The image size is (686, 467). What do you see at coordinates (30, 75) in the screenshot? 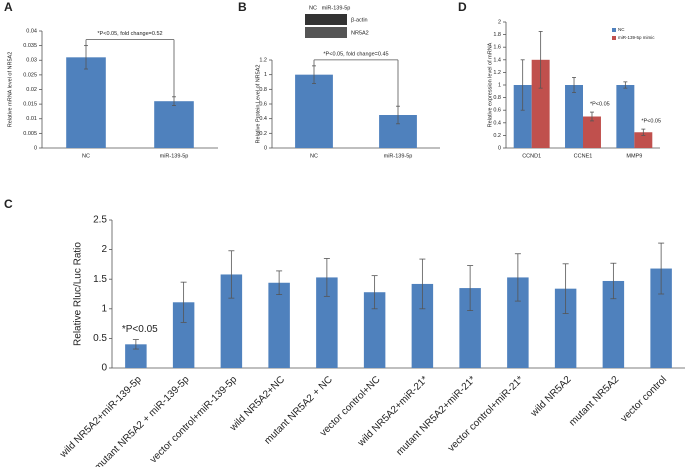
I see `y-tick-label: 0.025` at bounding box center [30, 75].